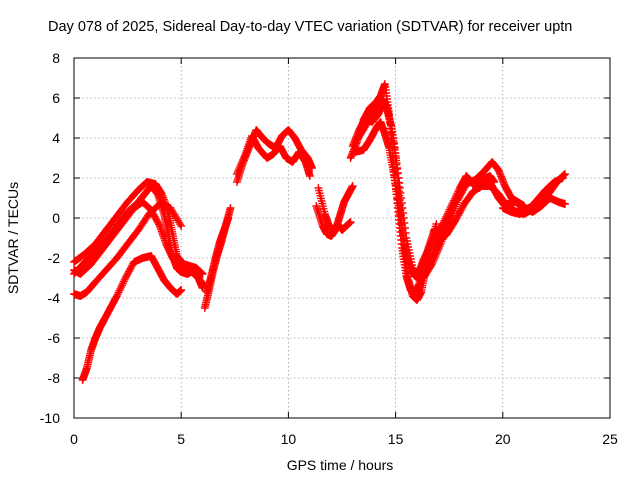  What do you see at coordinates (181, 439) in the screenshot?
I see `x-tick-label: 5` at bounding box center [181, 439].